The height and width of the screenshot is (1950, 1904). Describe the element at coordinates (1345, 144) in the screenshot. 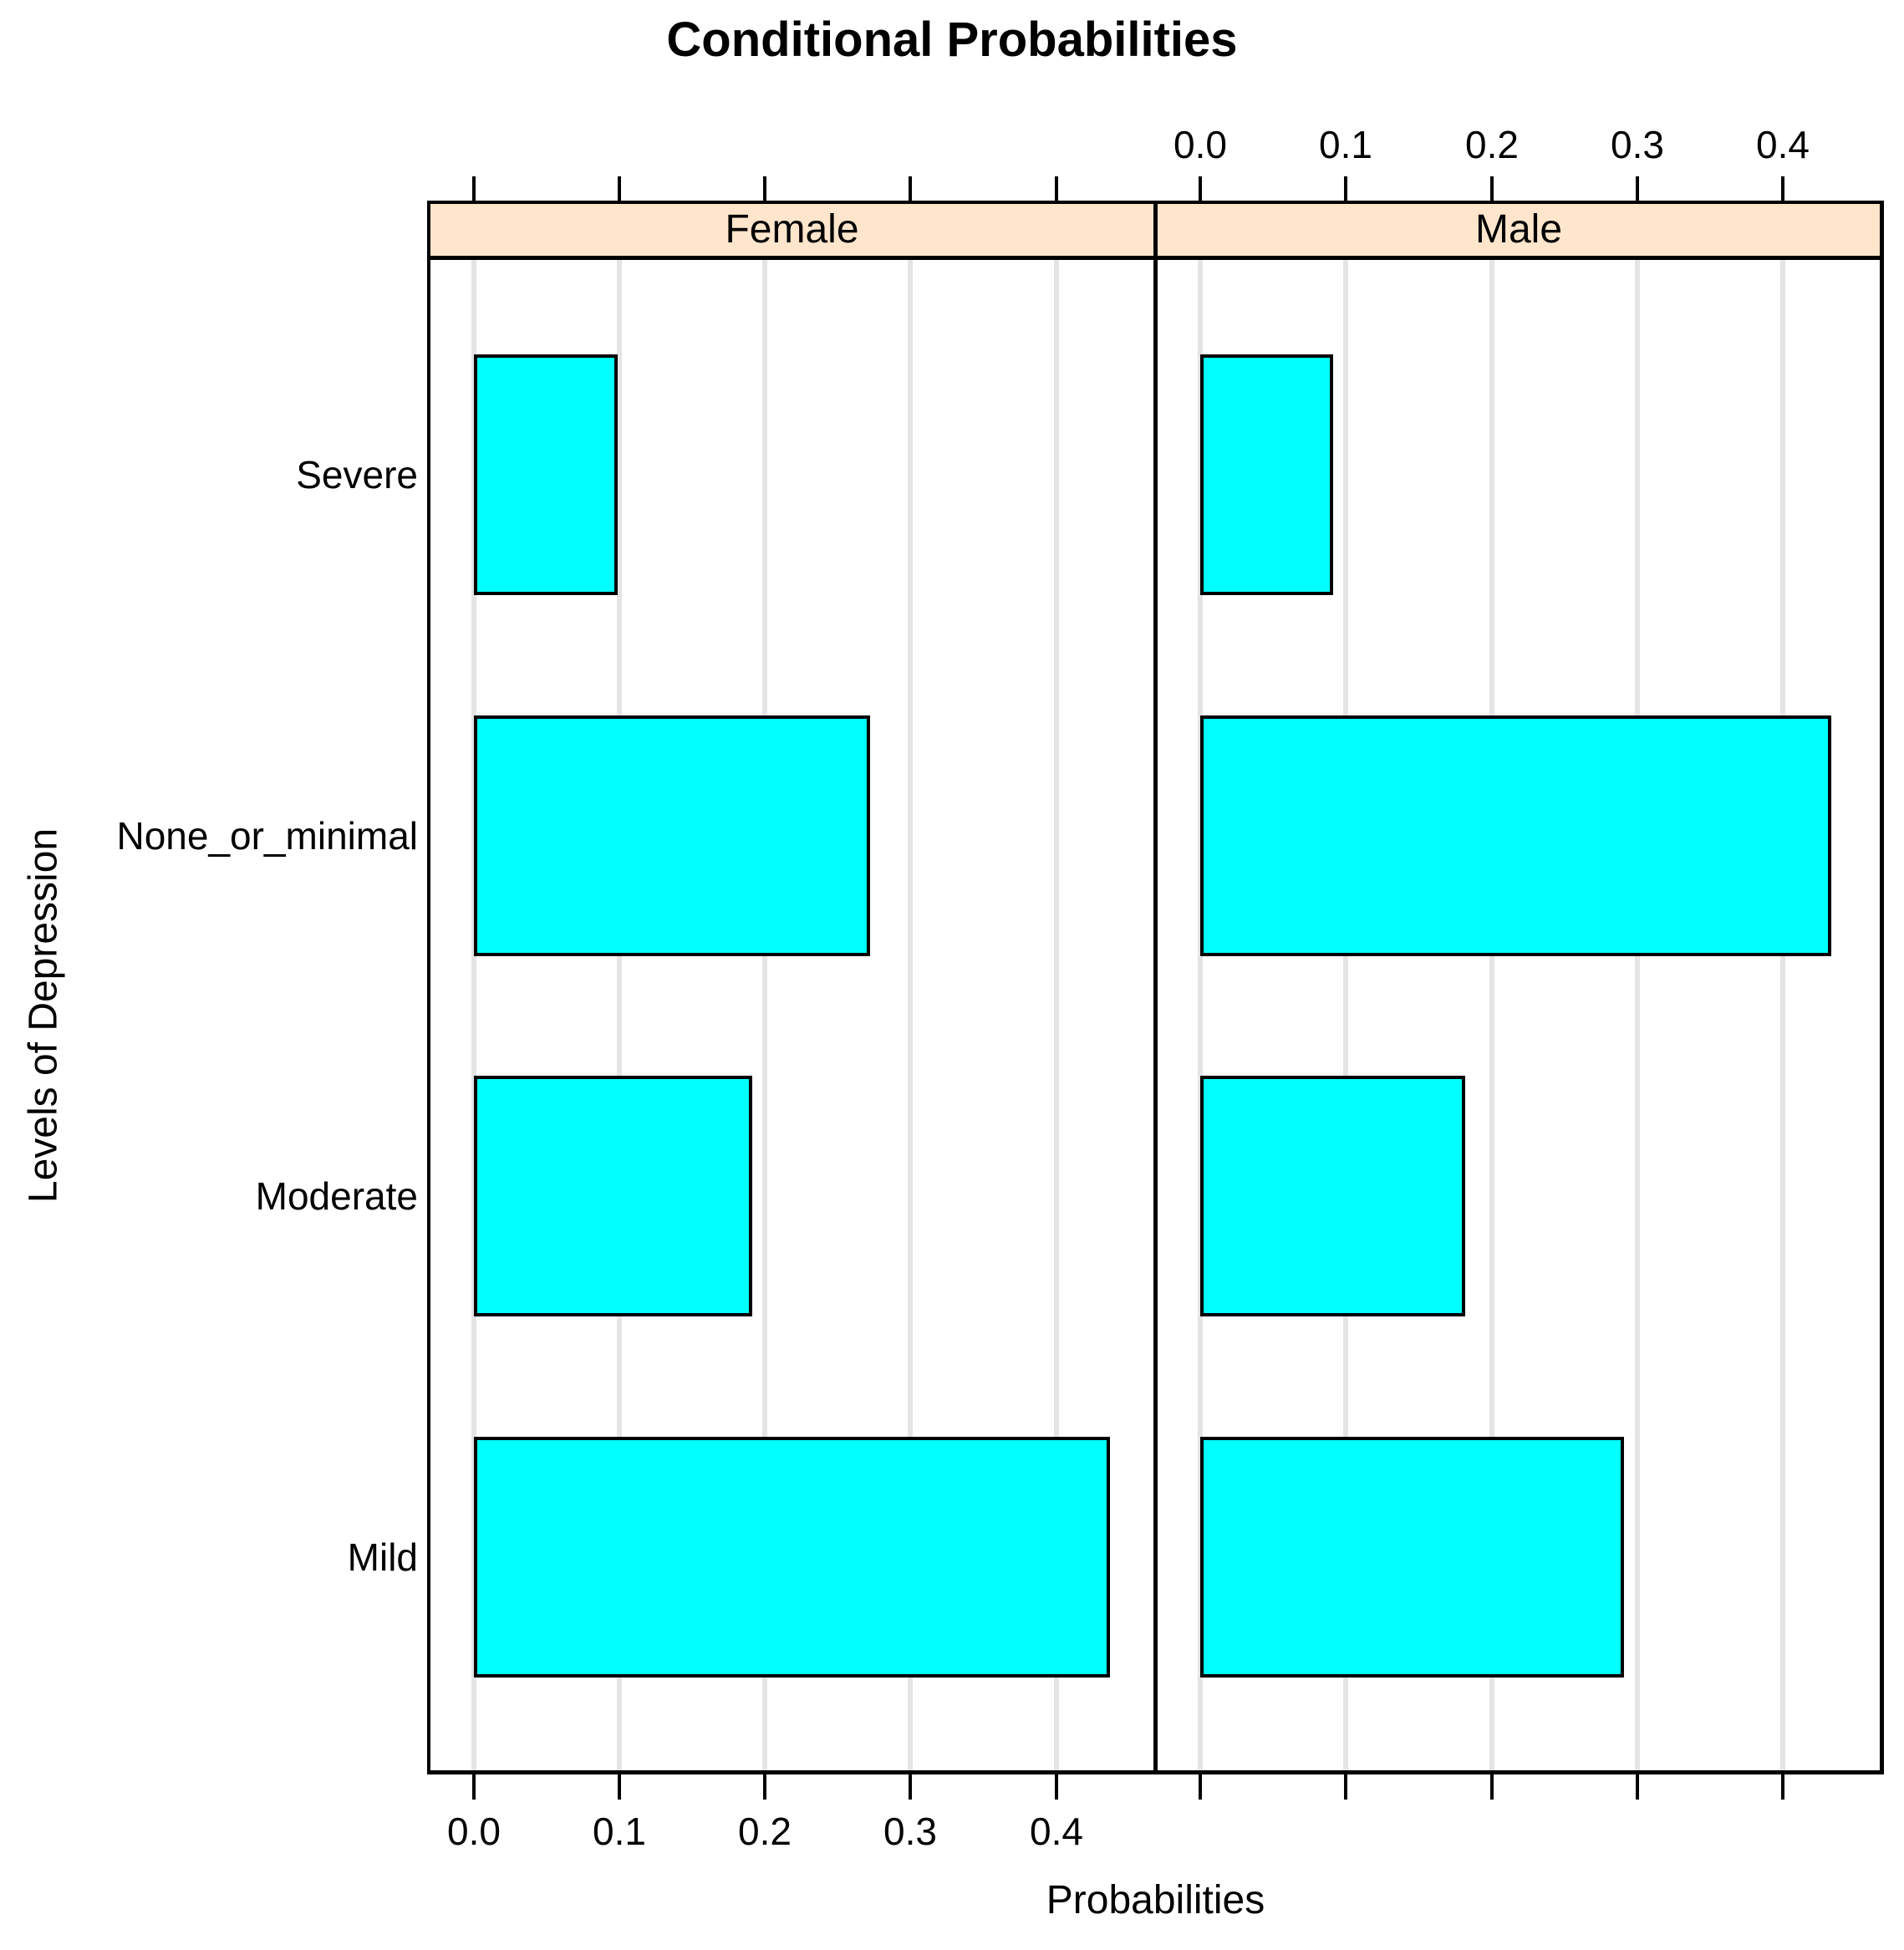

I see `top-axis-tick-label: 0.1` at that location.